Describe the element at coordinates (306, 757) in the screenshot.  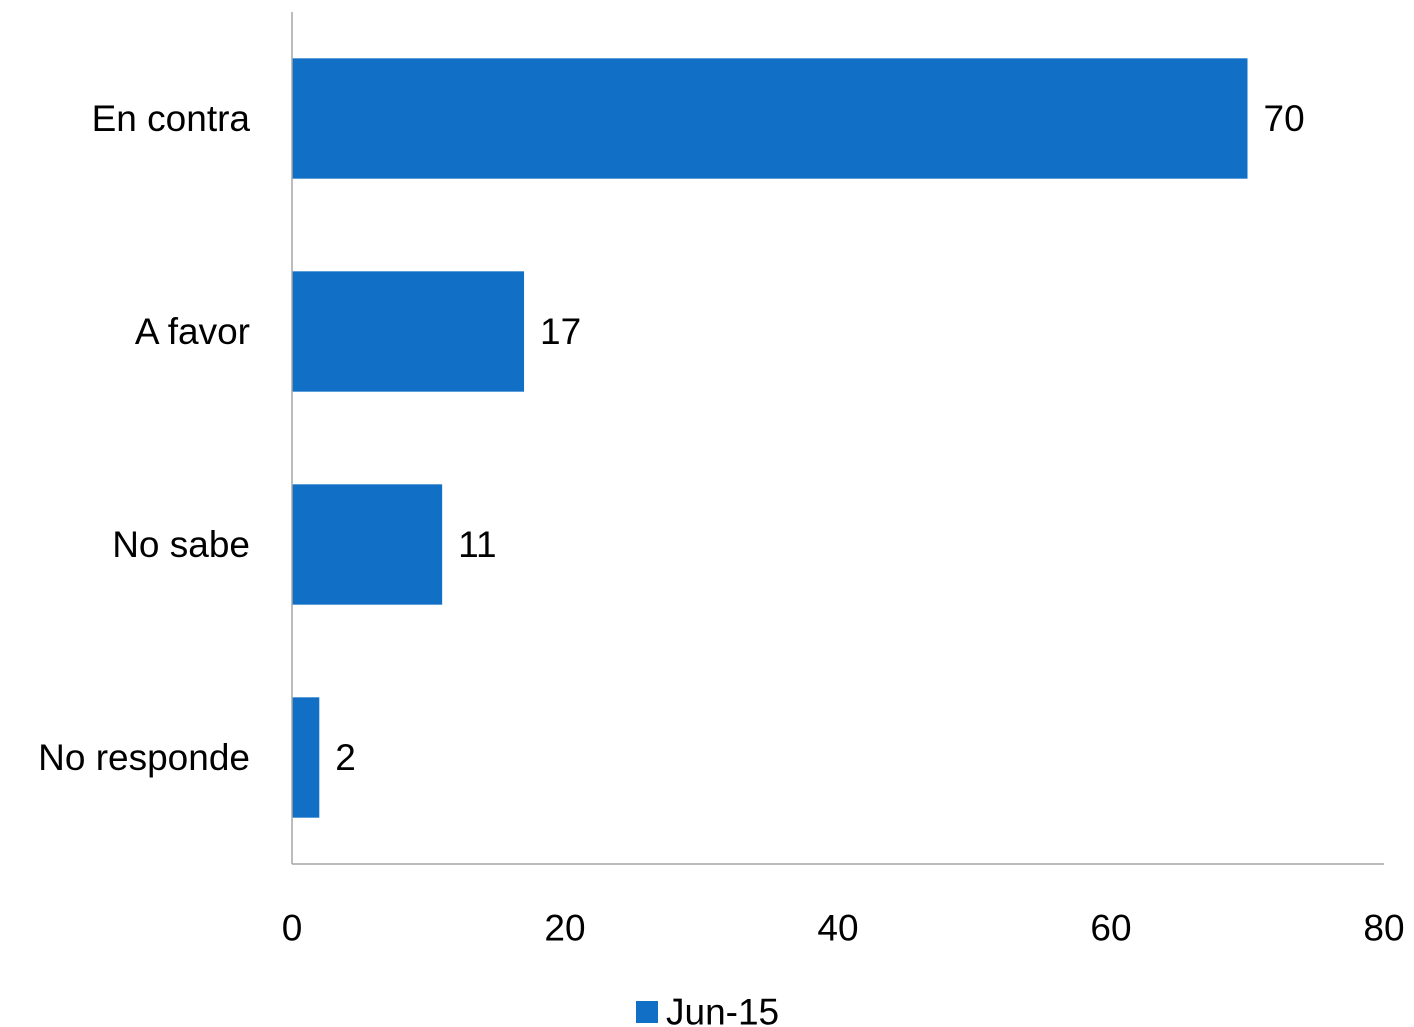
I see `bar-no-responde` at that location.